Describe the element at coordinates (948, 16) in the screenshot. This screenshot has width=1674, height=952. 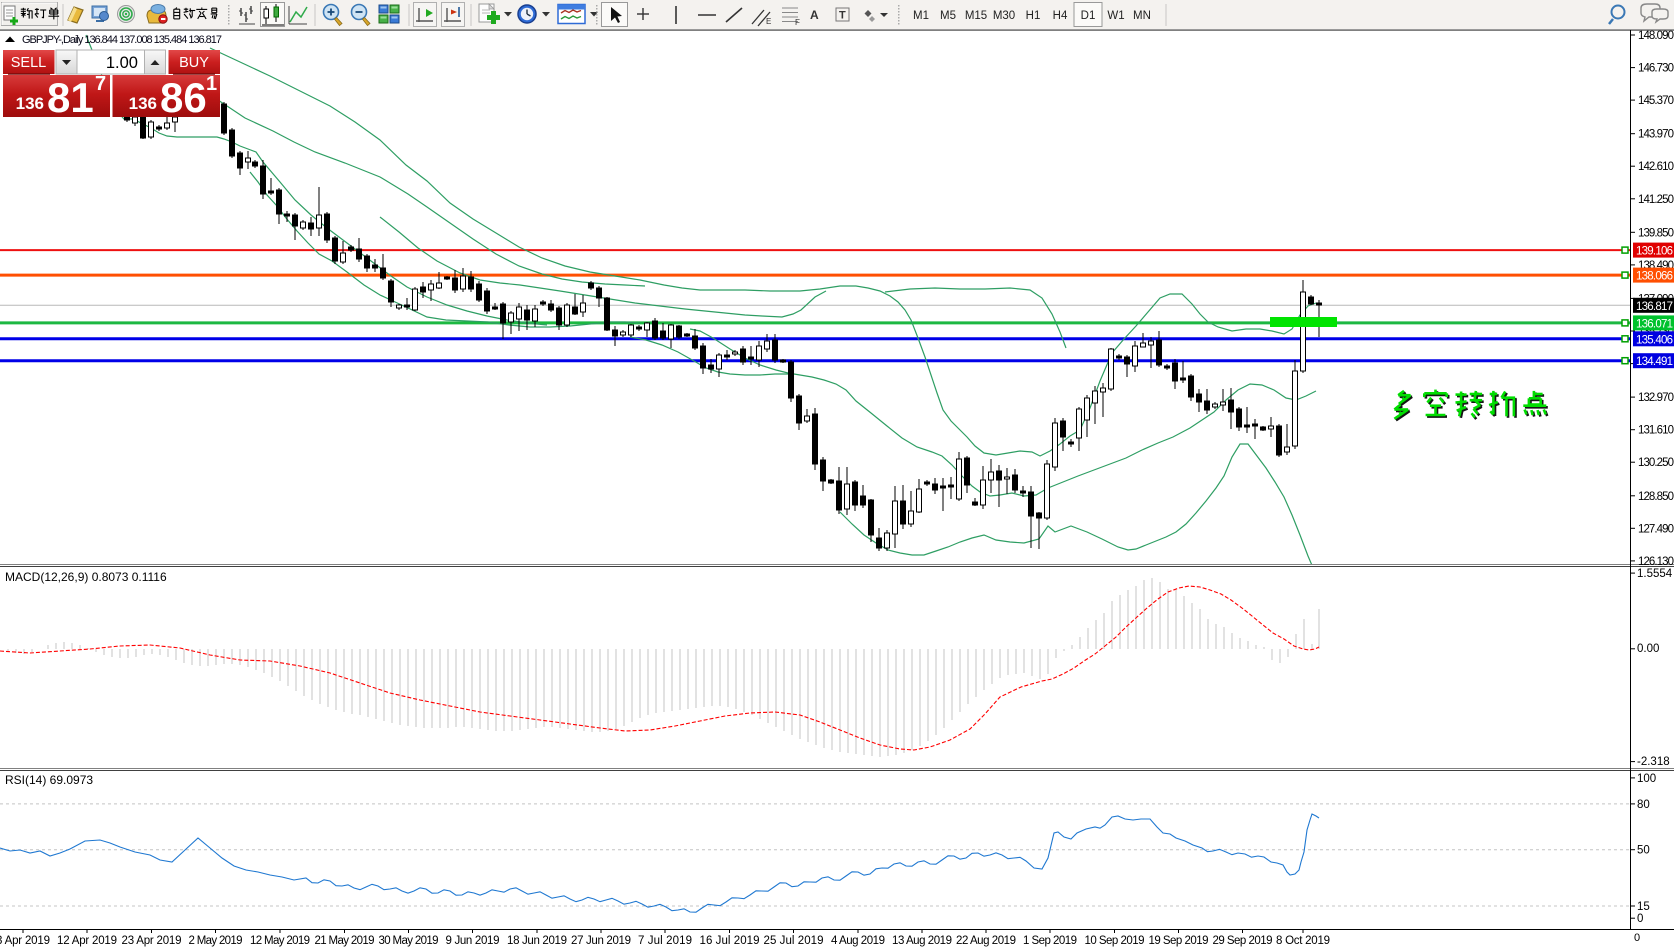
I see `svg-text: M5` at that location.